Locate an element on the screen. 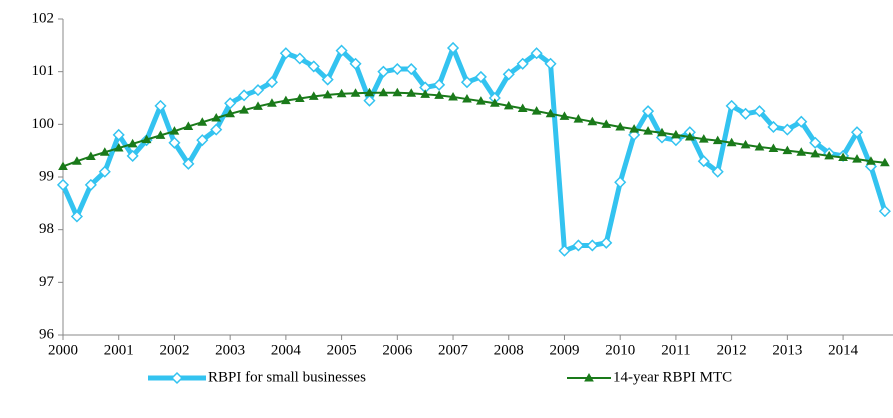 The image size is (893, 418). y-tick-label: 102 is located at coordinates (43, 18).